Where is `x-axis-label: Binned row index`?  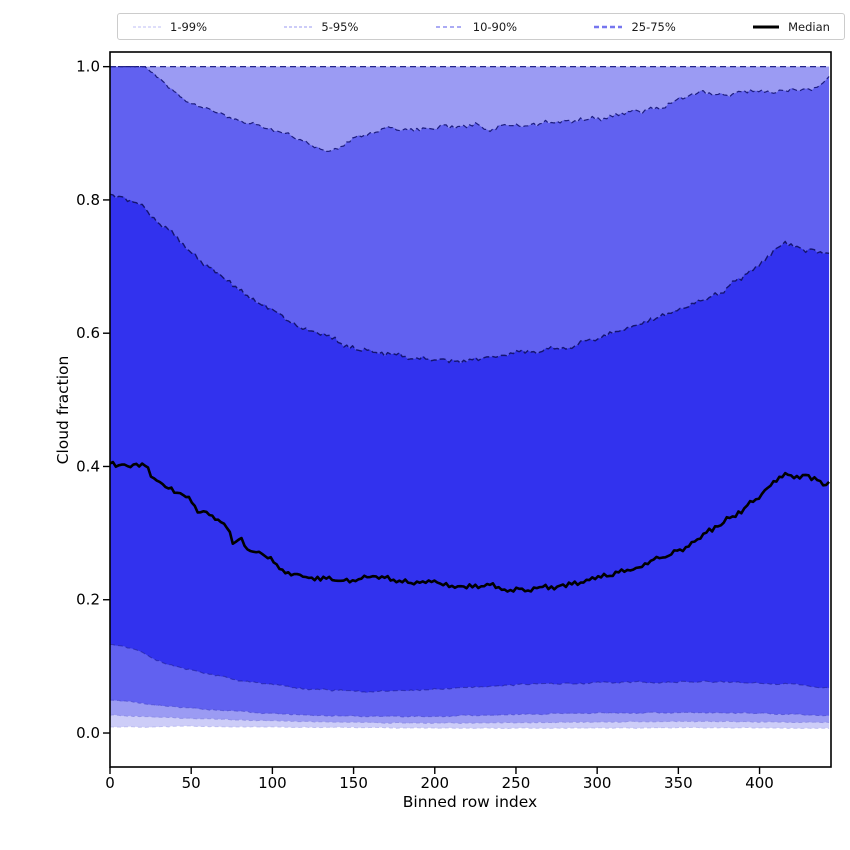
x-axis-label: Binned row index is located at coordinates (470, 802).